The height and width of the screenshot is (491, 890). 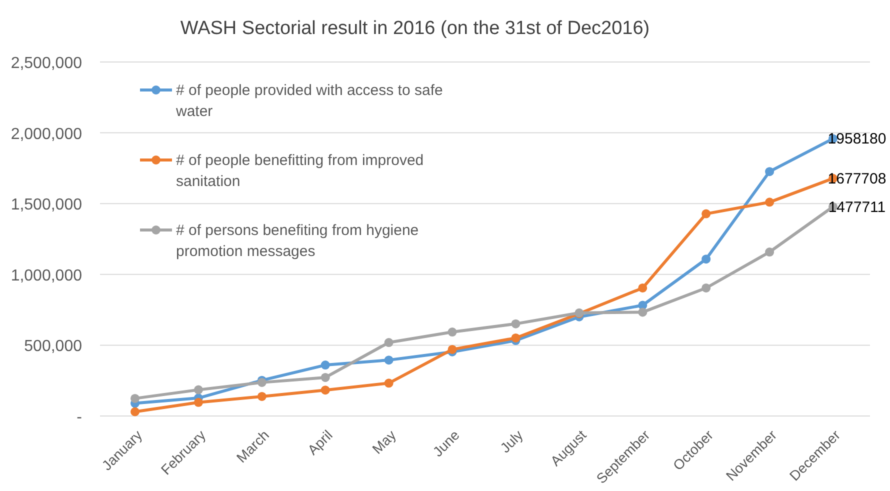 What do you see at coordinates (511, 441) in the screenshot?
I see `x-tick-label: July` at bounding box center [511, 441].